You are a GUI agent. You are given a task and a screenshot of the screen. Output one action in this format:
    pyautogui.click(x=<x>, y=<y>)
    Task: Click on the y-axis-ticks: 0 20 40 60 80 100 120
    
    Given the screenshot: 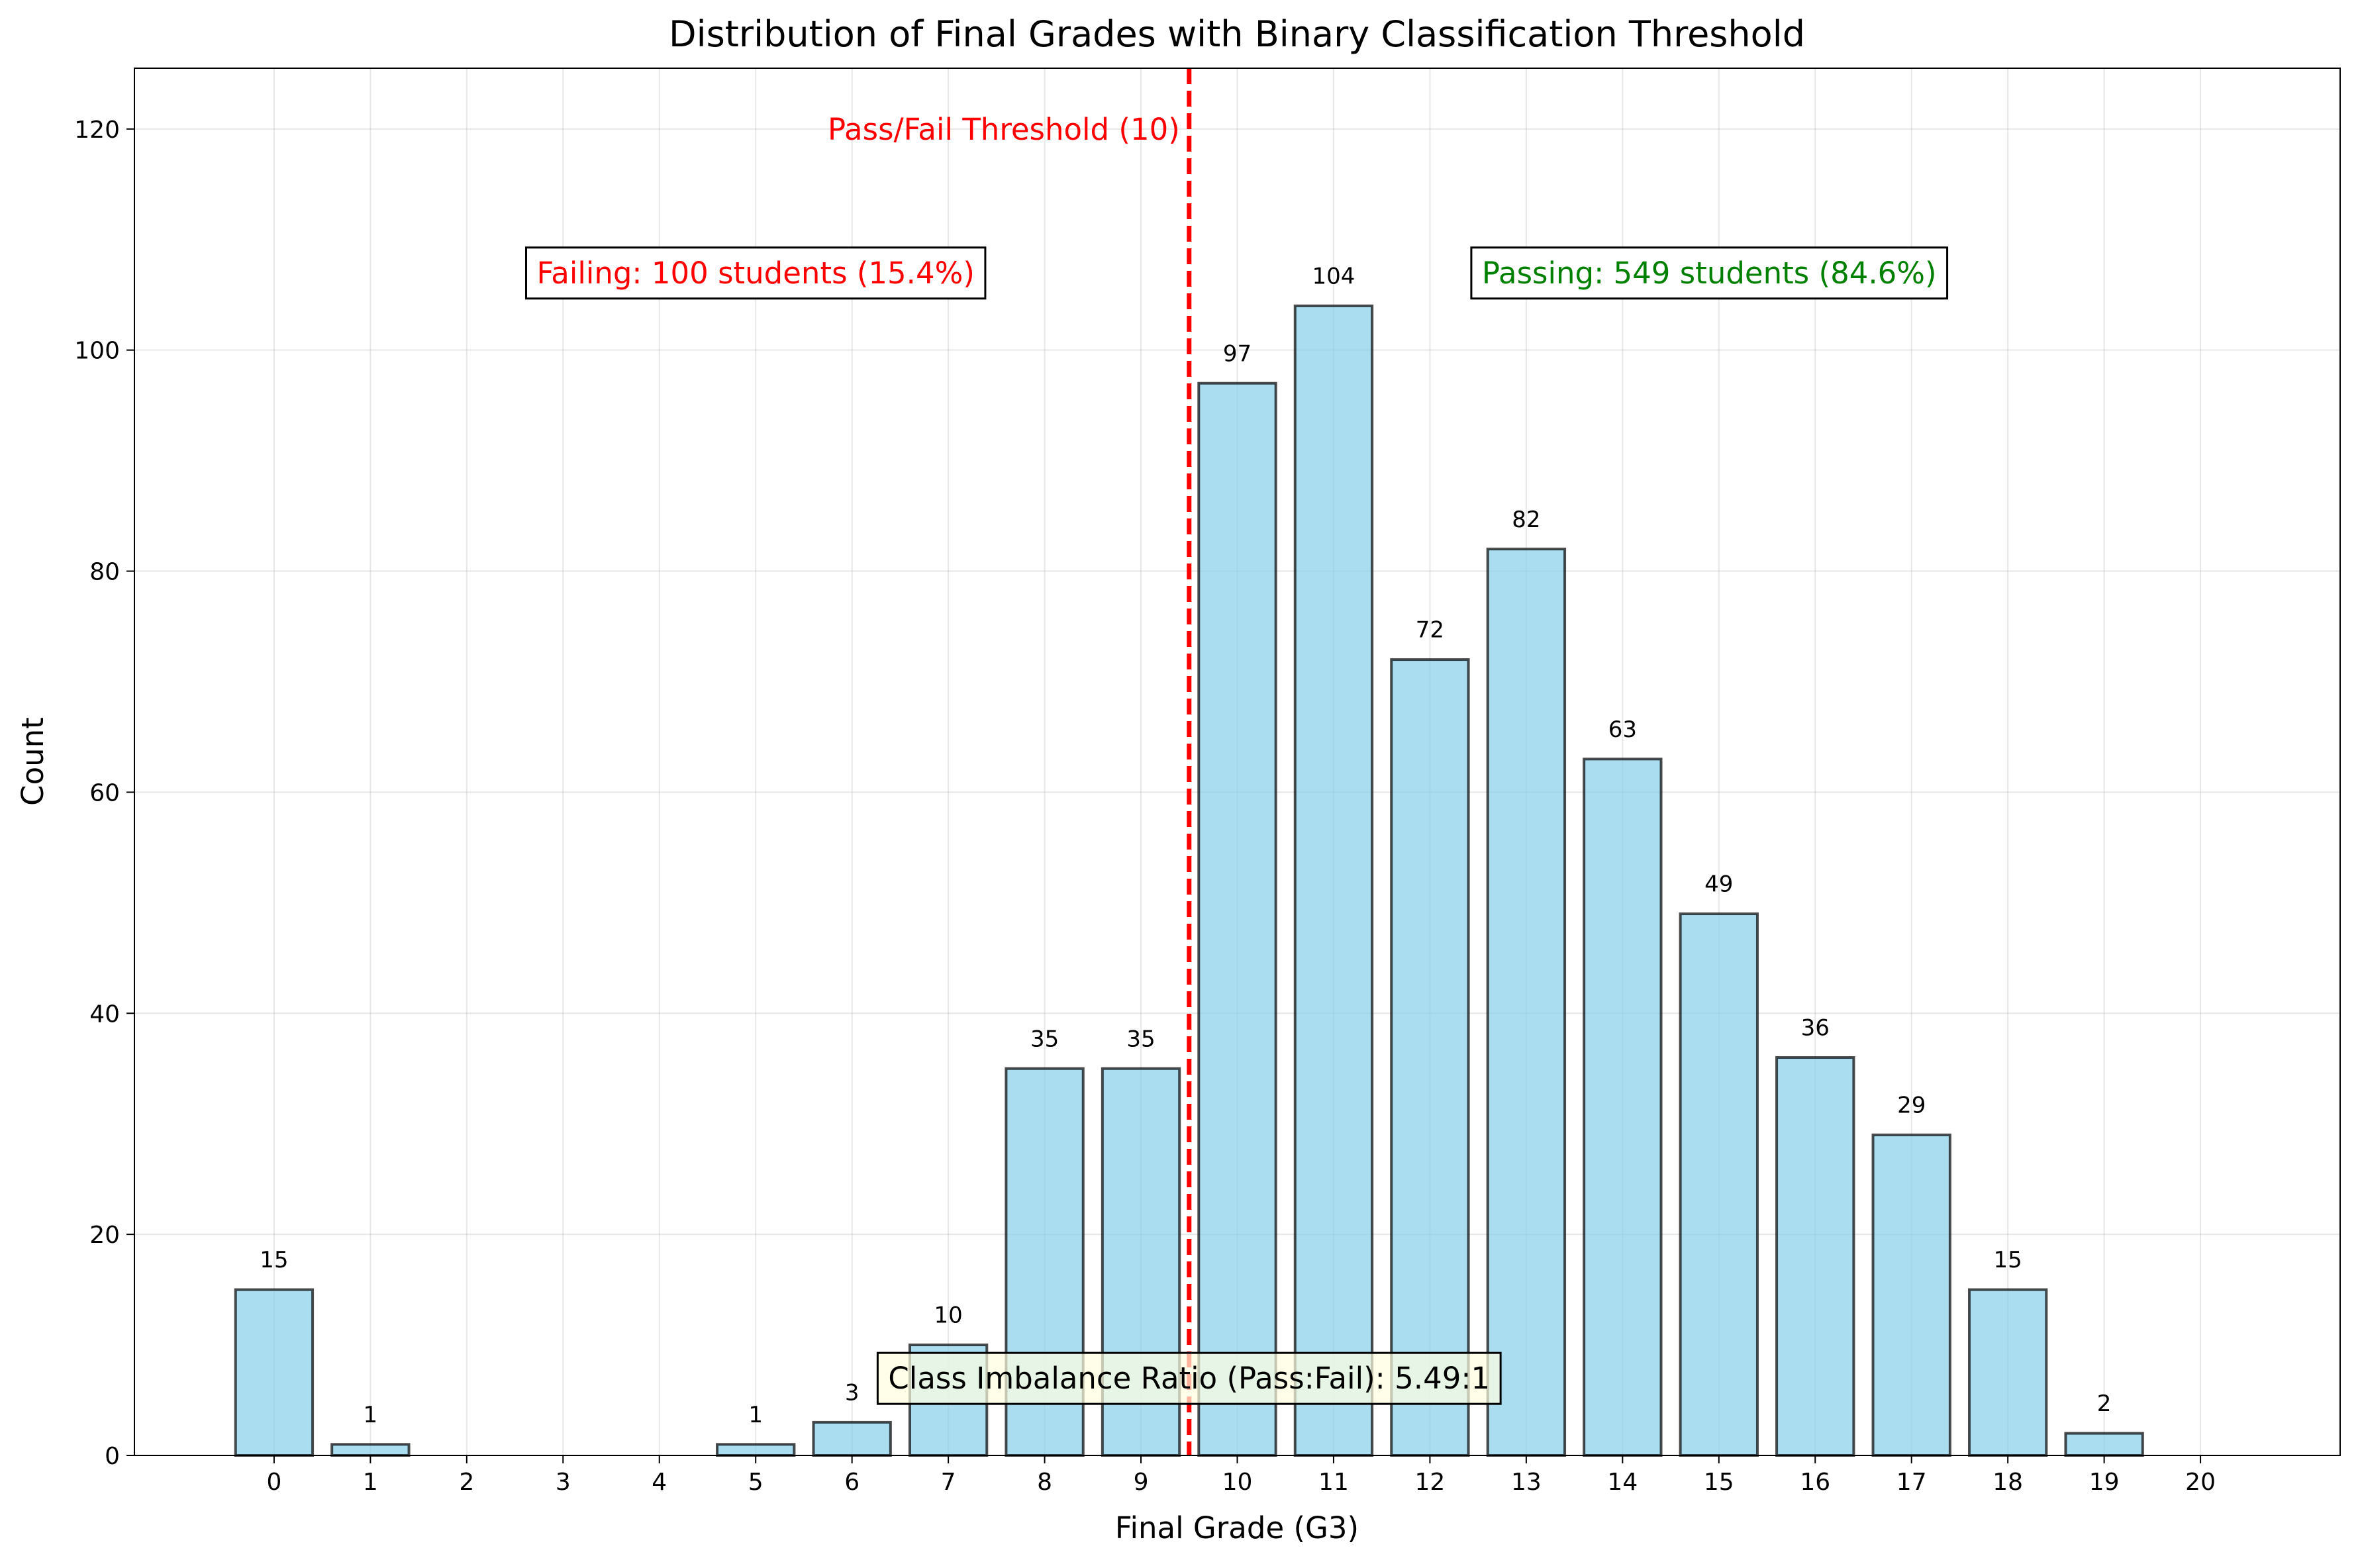 What is the action you would take?
    pyautogui.click(x=104, y=793)
    